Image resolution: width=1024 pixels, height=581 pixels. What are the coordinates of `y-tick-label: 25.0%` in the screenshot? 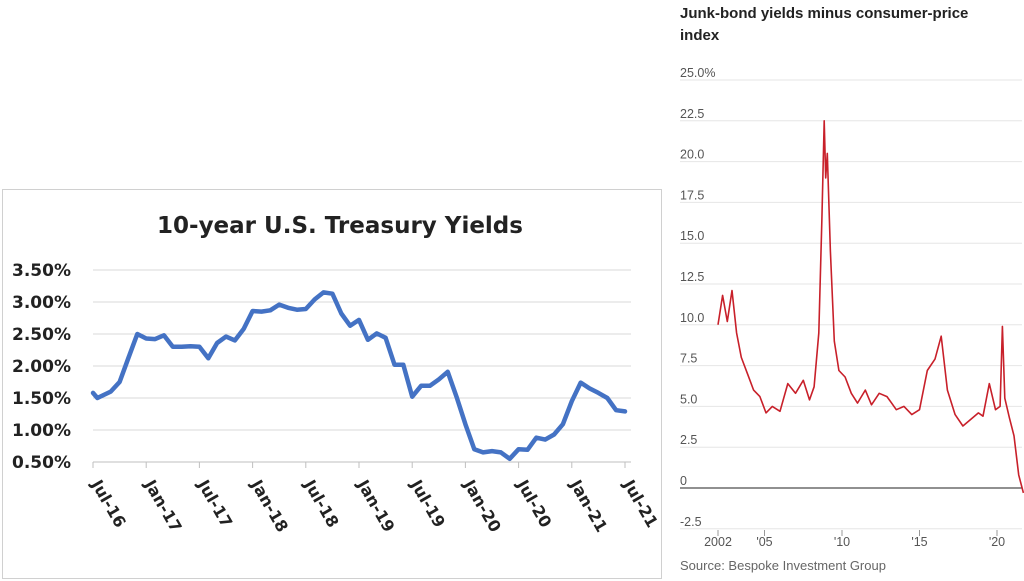 It's located at (697, 73).